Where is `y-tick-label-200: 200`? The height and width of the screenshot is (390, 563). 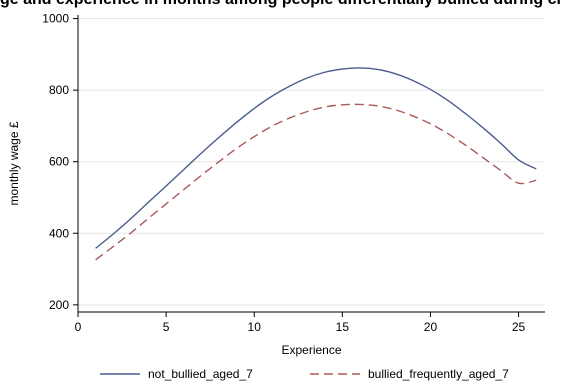
y-tick-label-200: 200 is located at coordinates (59, 305).